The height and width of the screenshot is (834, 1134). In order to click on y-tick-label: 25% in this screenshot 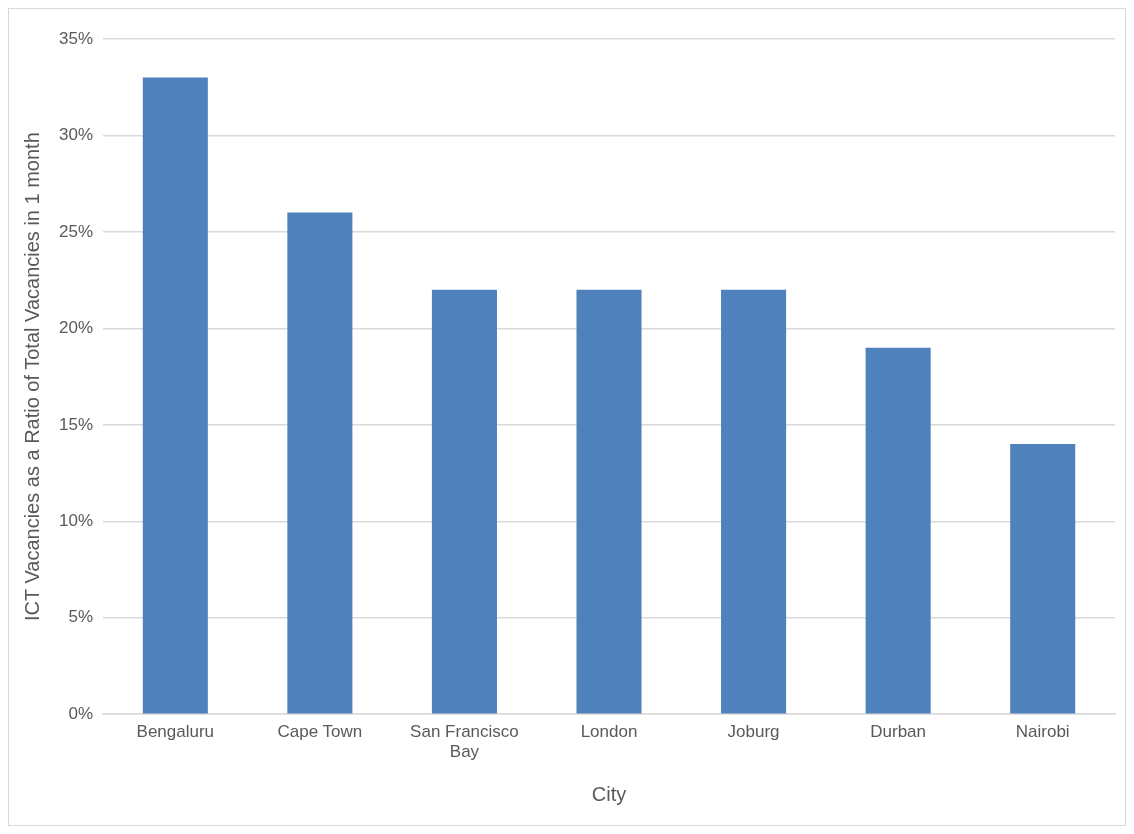, I will do `click(76, 231)`.